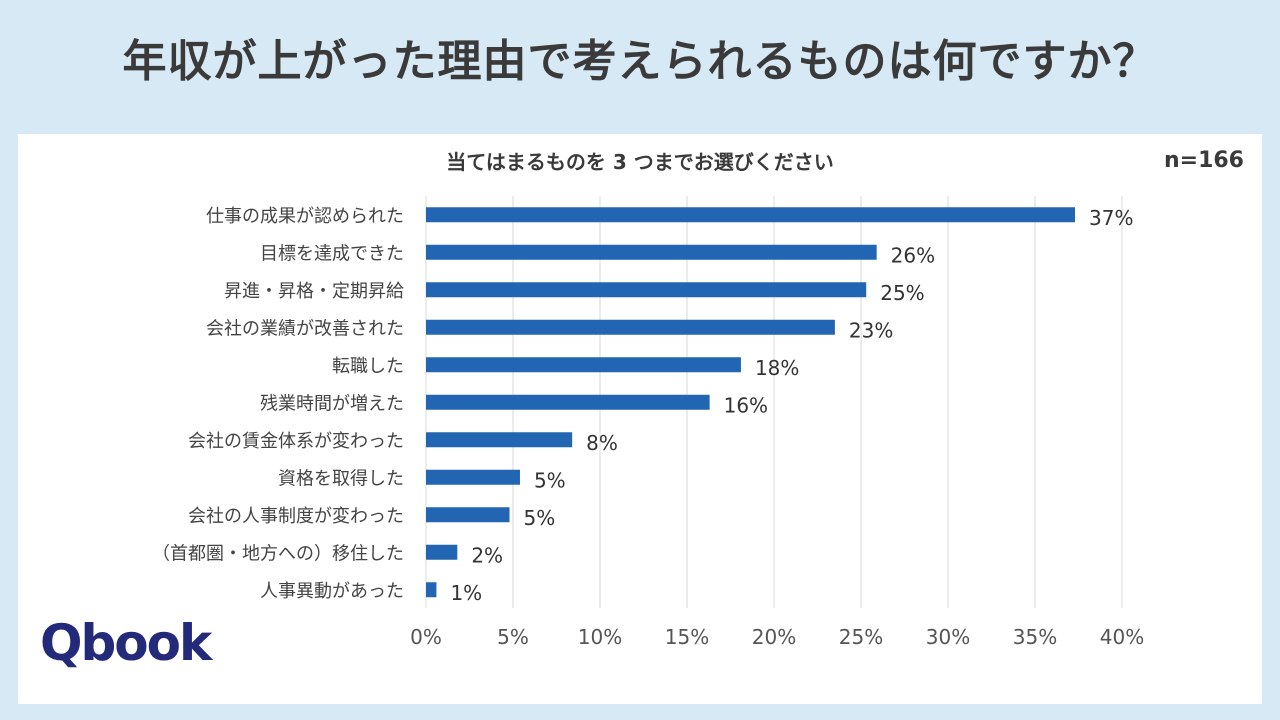 Image resolution: width=1280 pixels, height=720 pixels. What do you see at coordinates (602, 443) in the screenshot?
I see `data-label: 8%` at bounding box center [602, 443].